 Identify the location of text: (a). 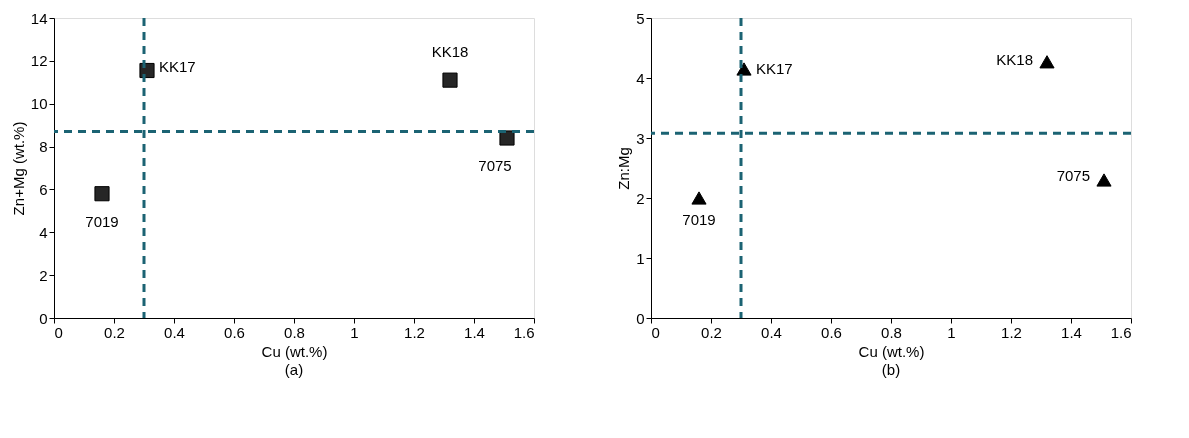
(294, 369).